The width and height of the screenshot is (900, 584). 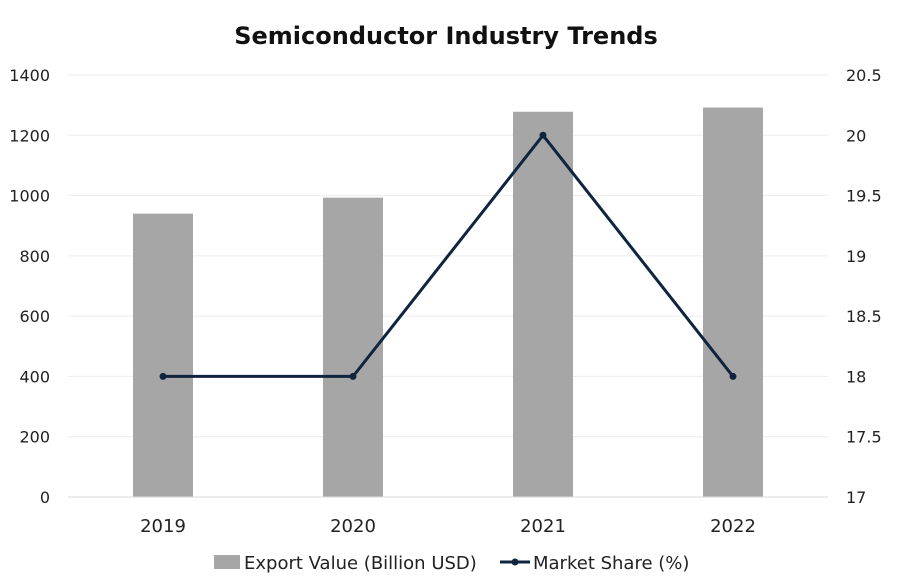 What do you see at coordinates (515, 562) in the screenshot?
I see `legend-swatch-marker` at bounding box center [515, 562].